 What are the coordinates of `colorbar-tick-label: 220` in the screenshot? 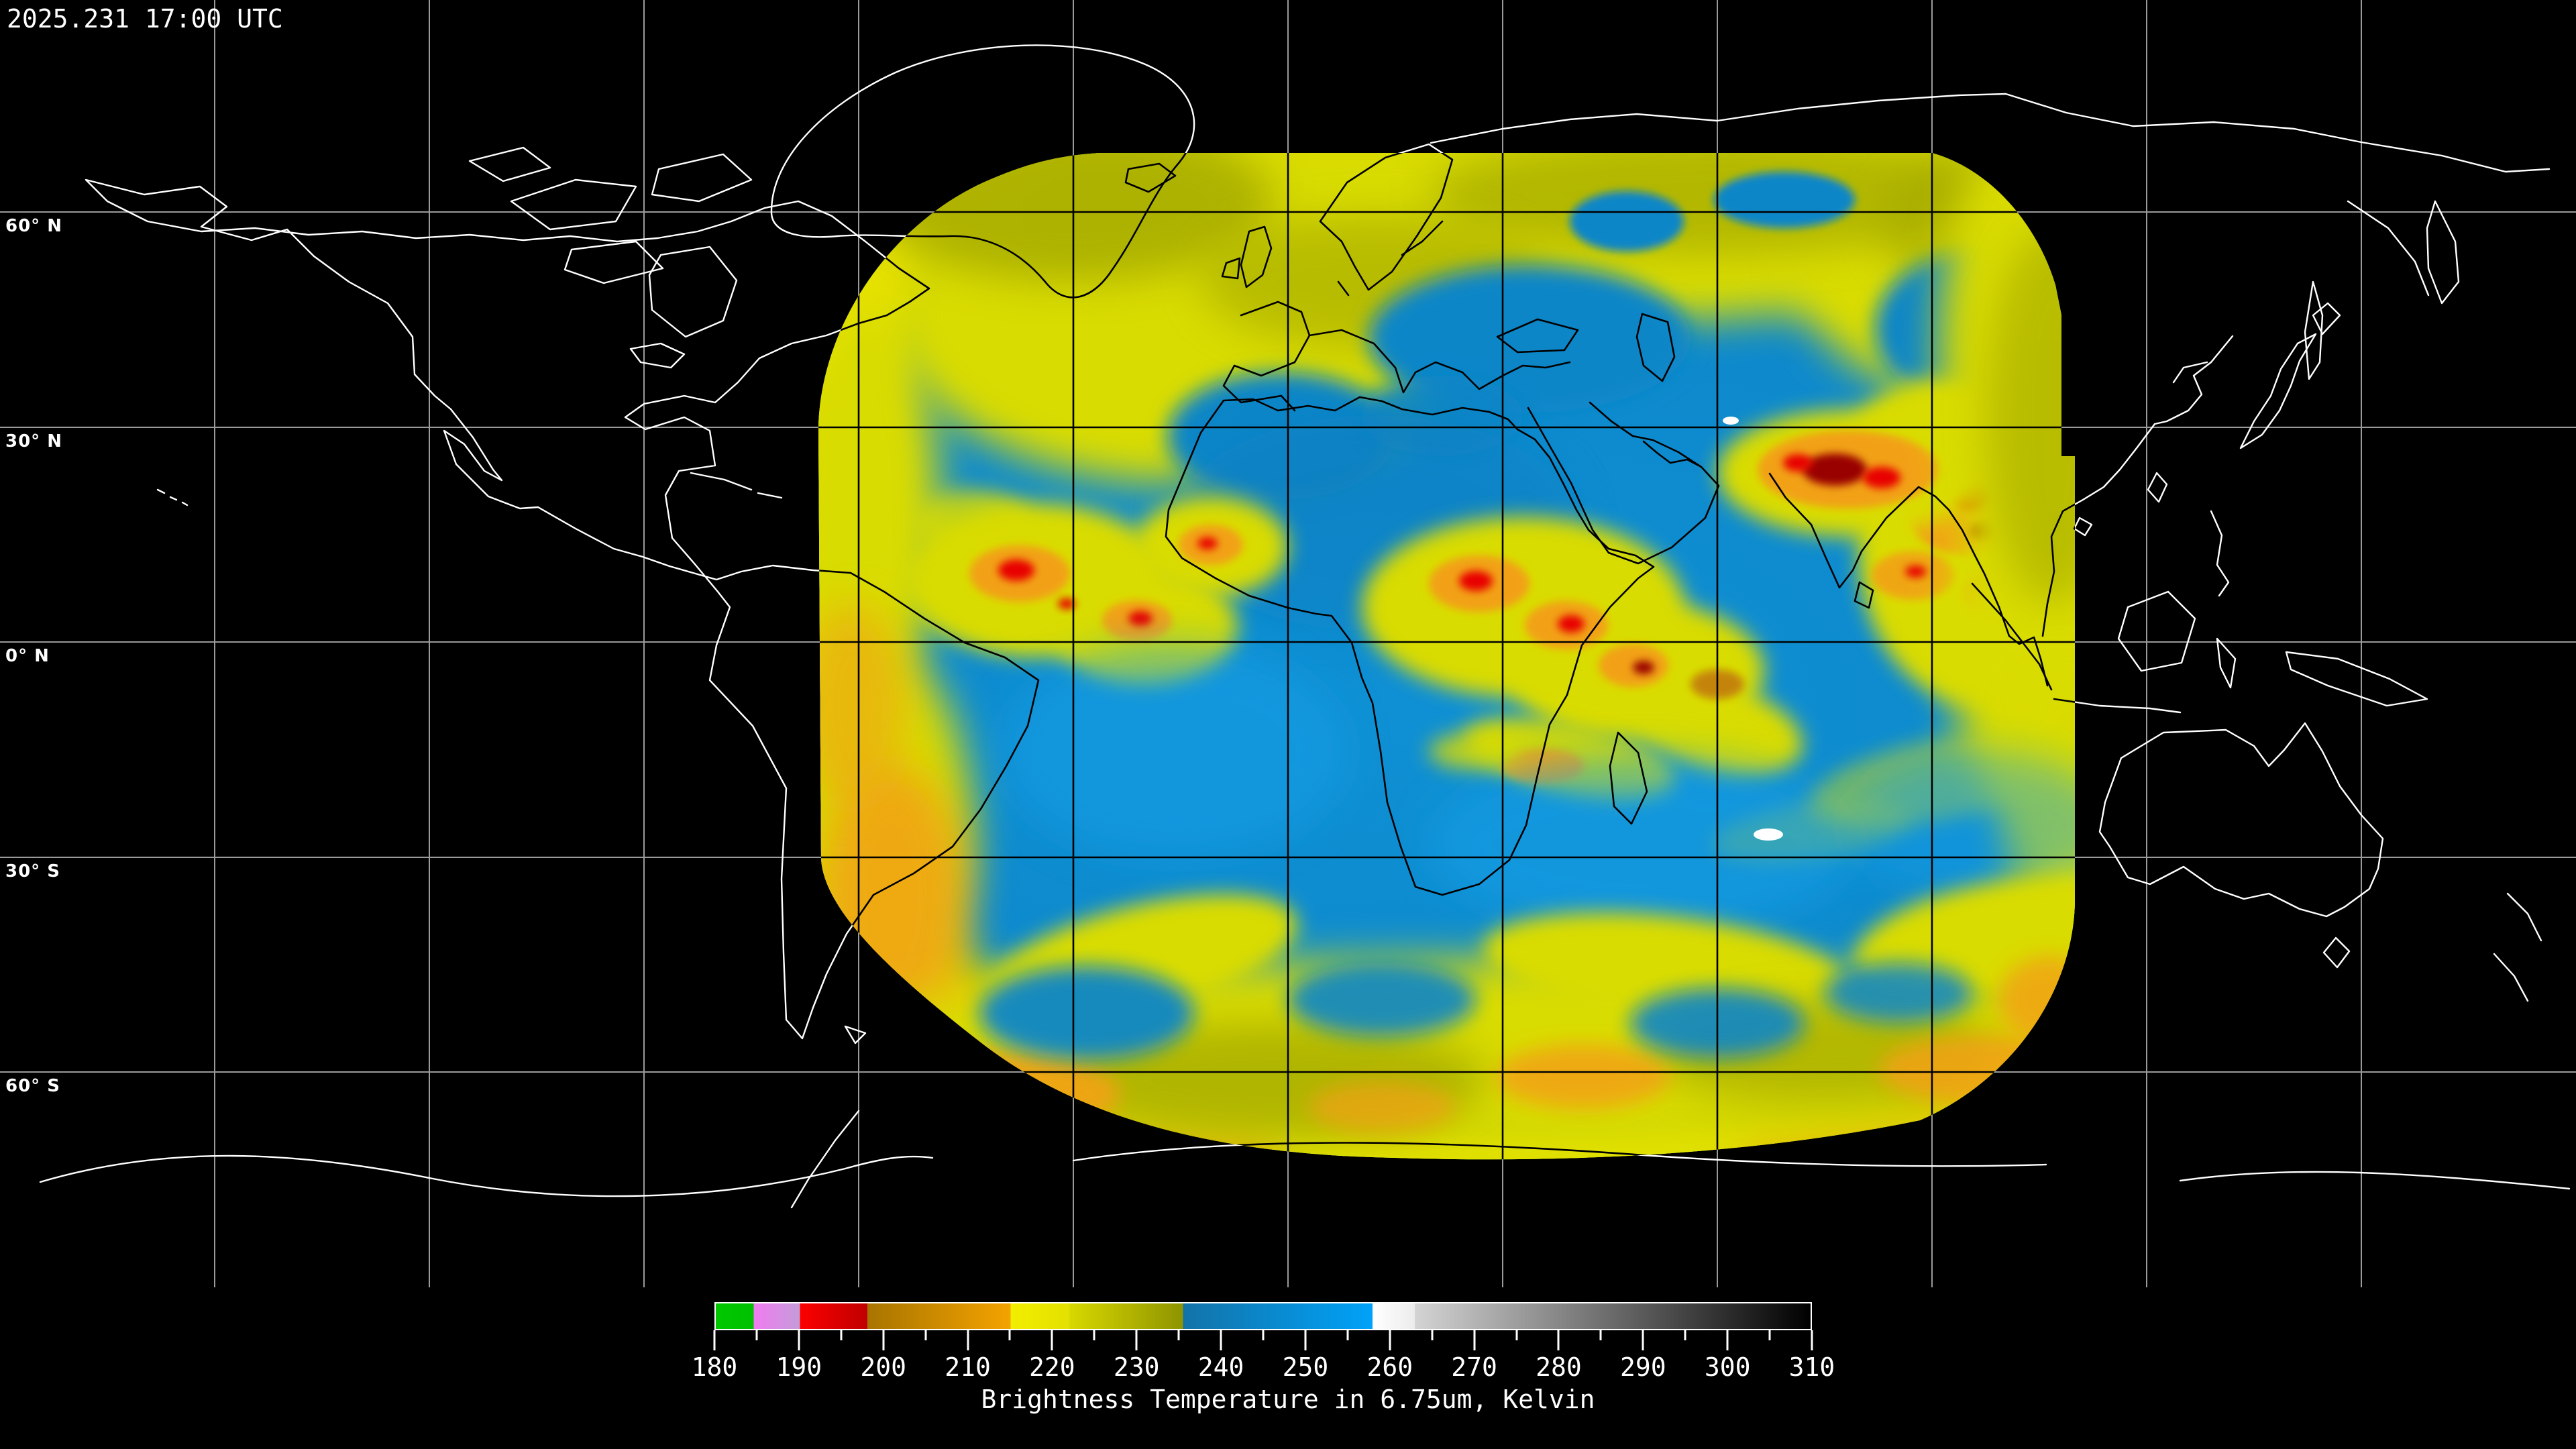 It's located at (1052, 1367).